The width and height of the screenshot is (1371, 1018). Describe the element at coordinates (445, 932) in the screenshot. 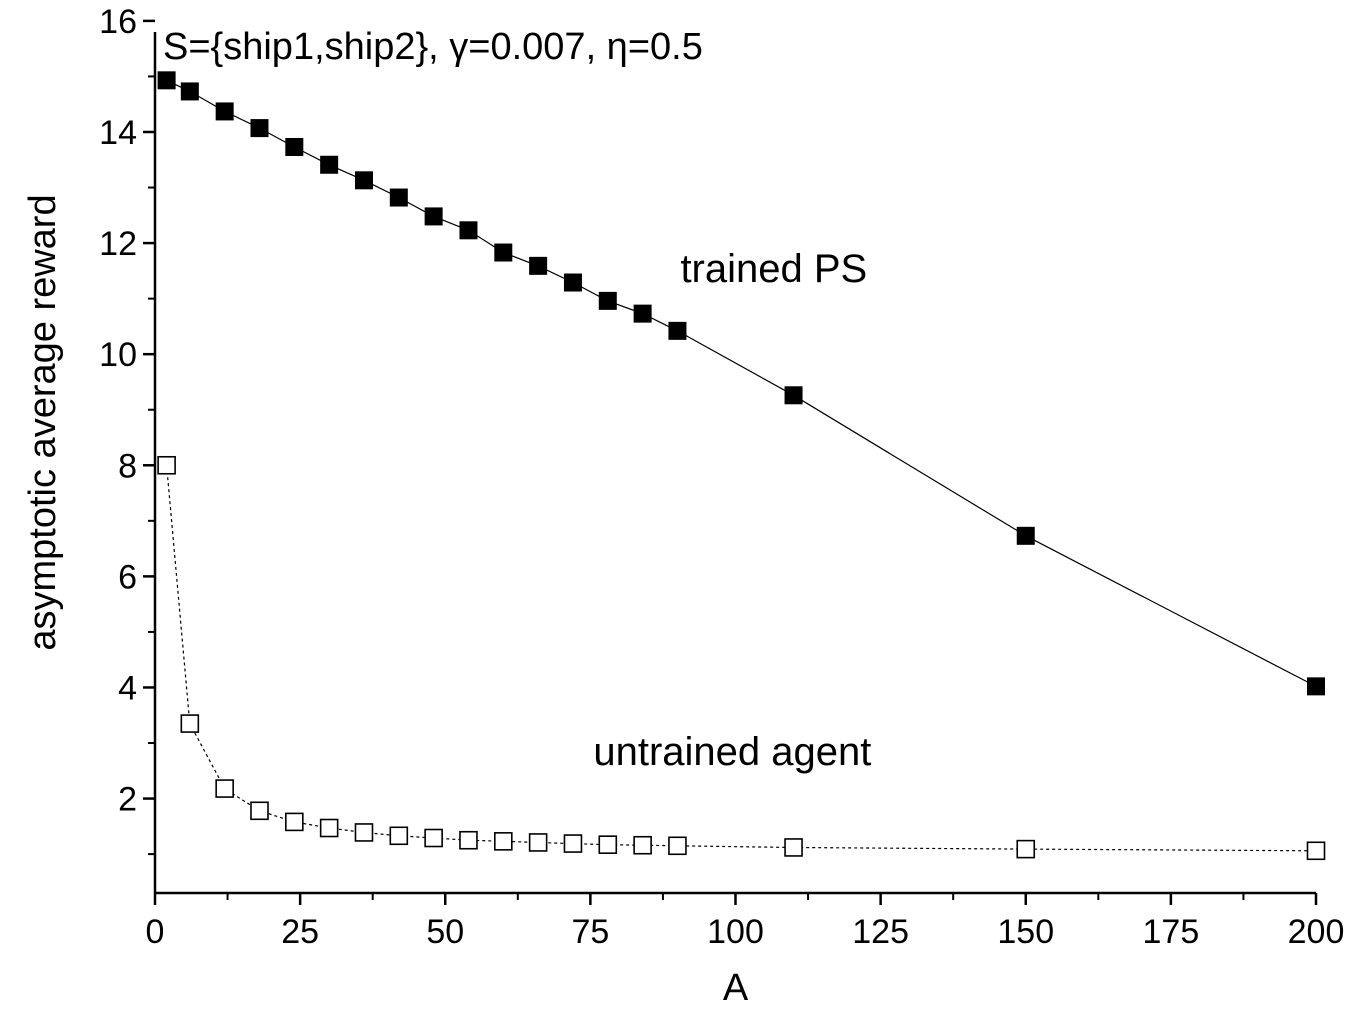

I see `x-tick-label: 50` at that location.